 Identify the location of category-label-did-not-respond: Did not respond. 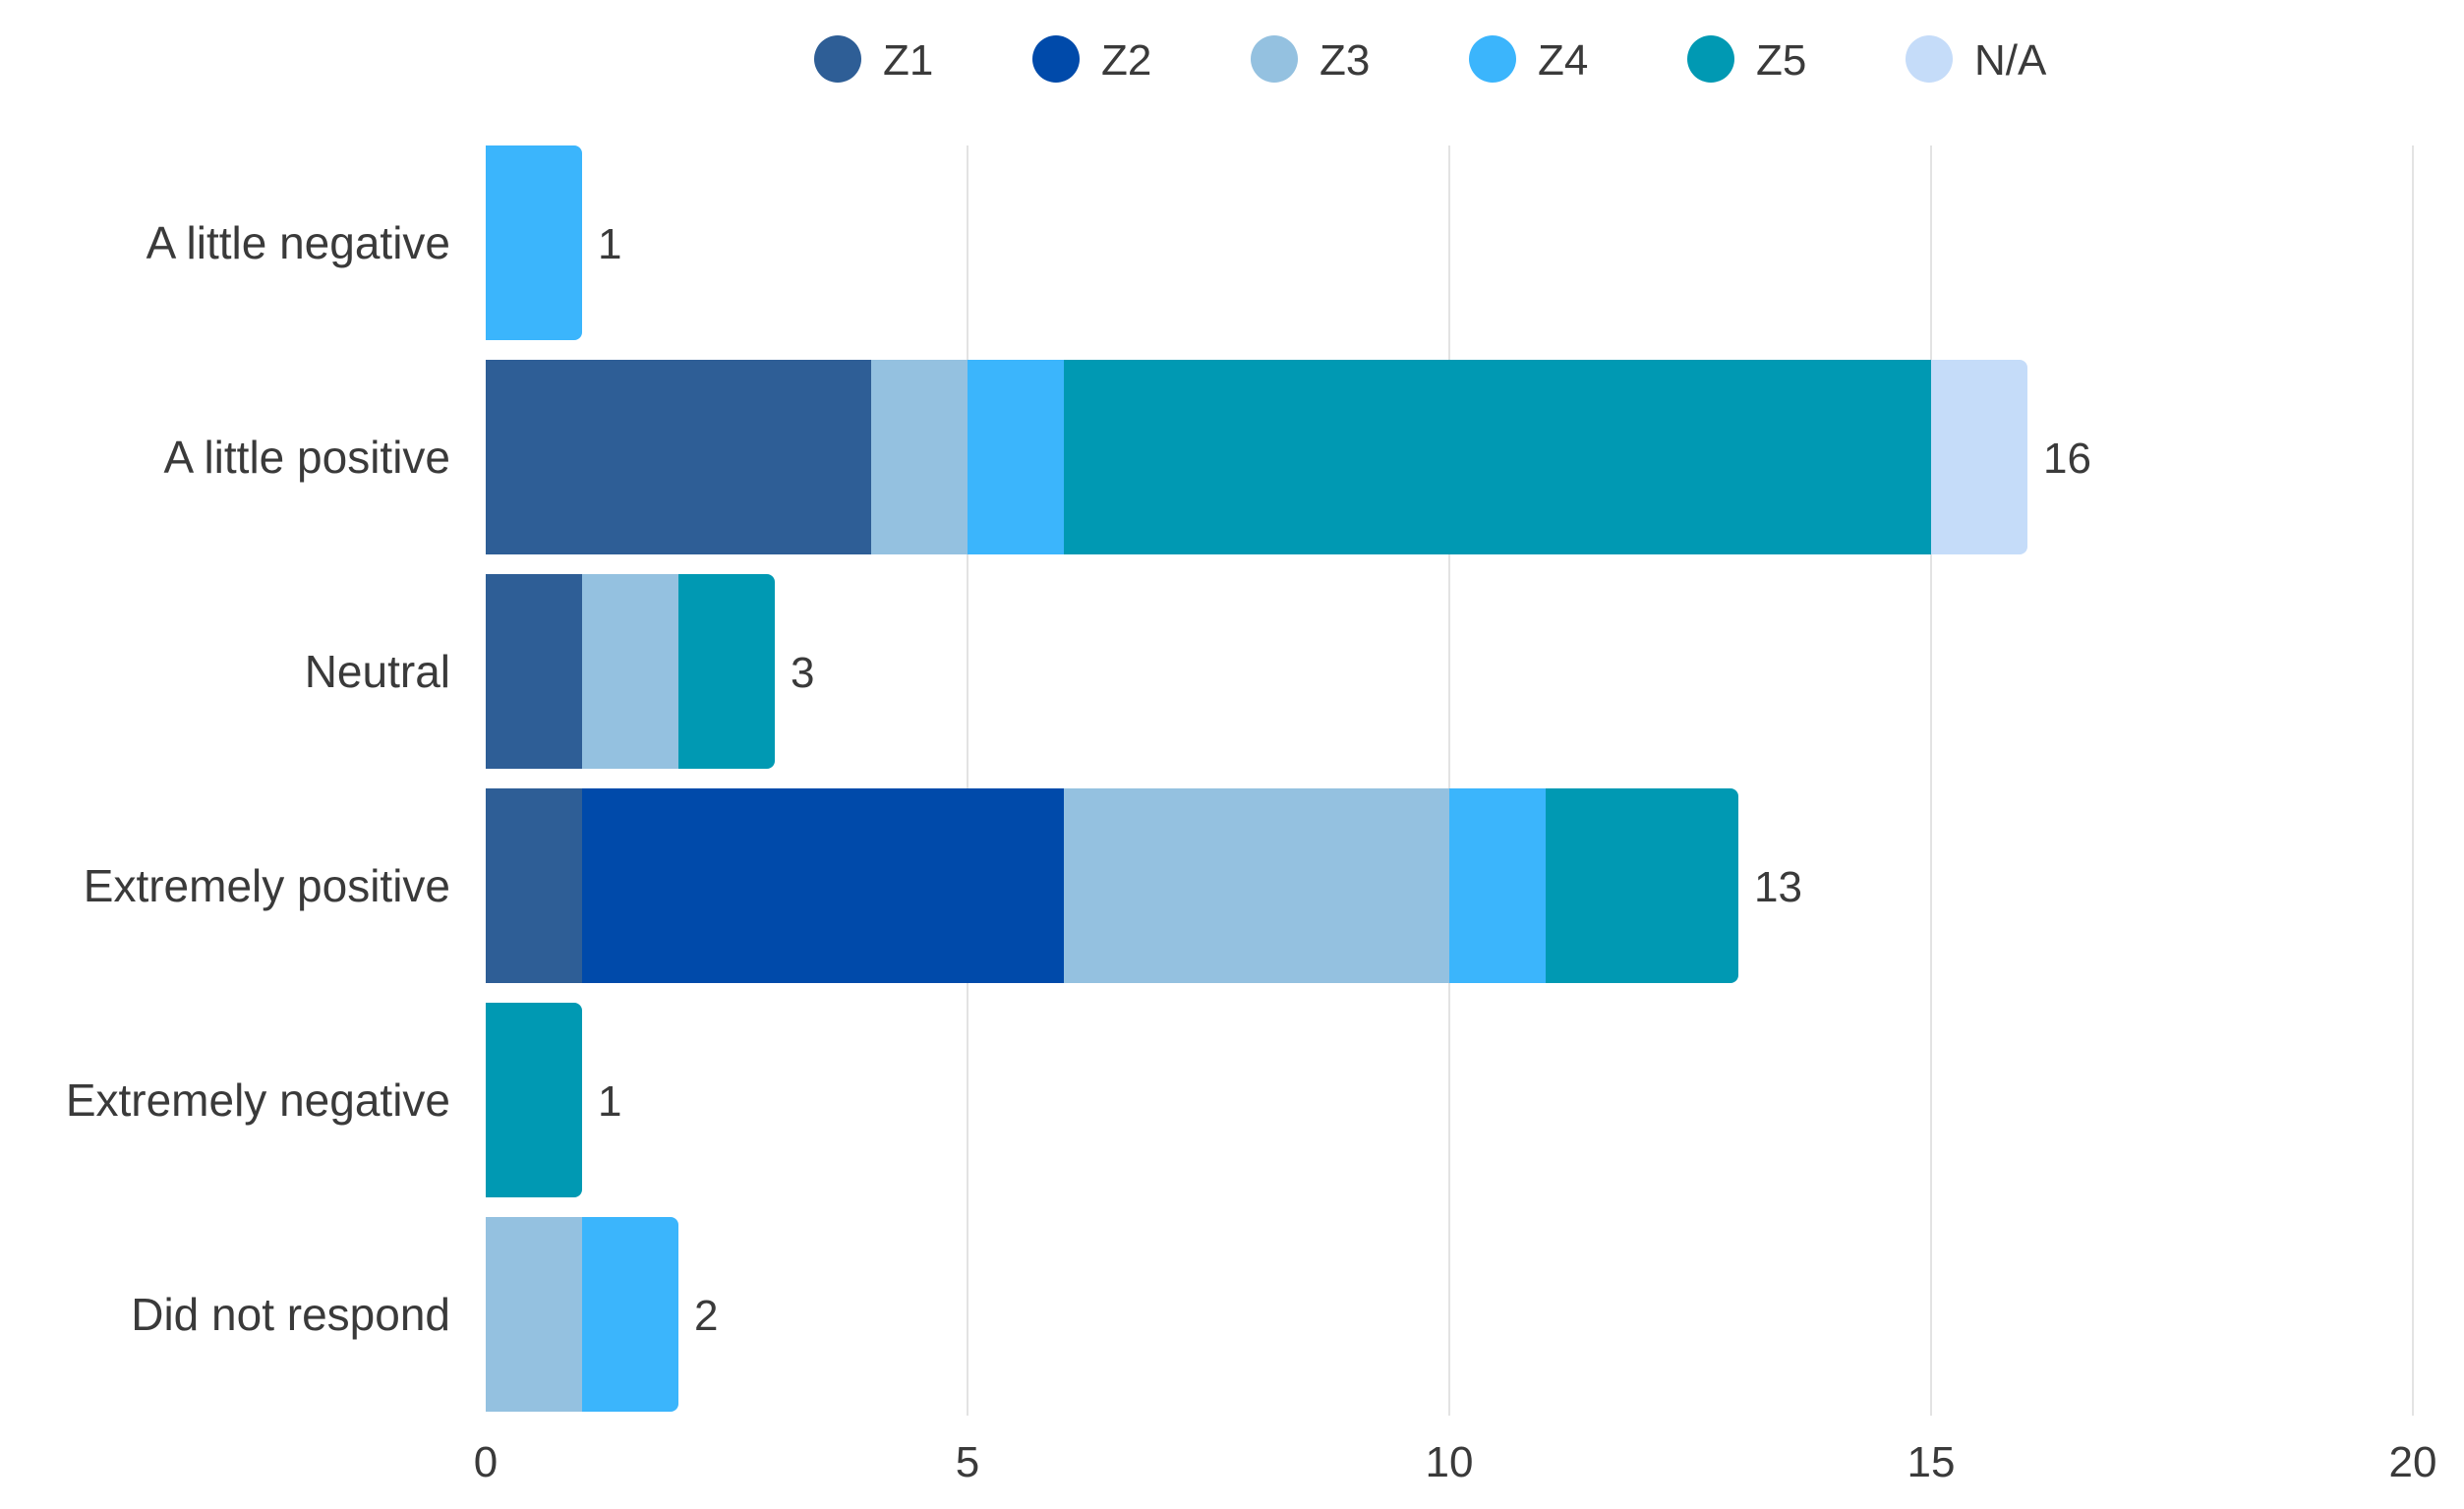
(290, 1314).